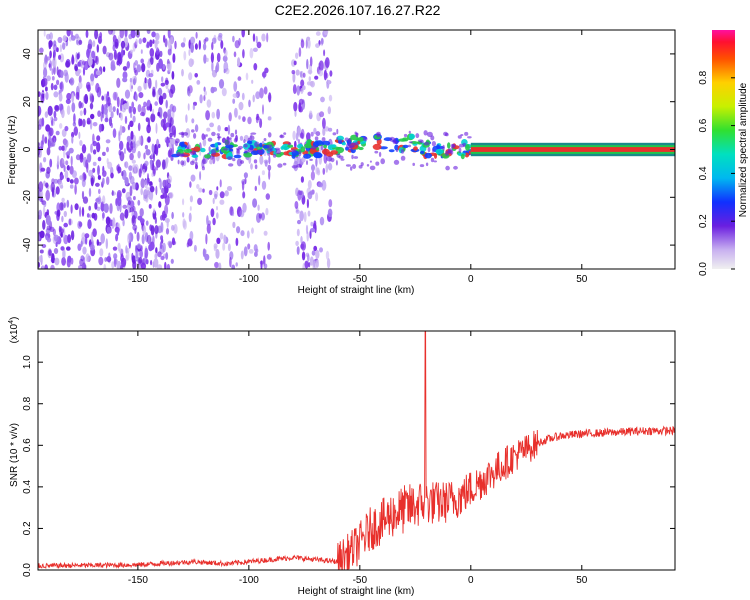 Image resolution: width=750 pixels, height=600 pixels. I want to click on y-tick-label: 0.2, so click(27, 528).